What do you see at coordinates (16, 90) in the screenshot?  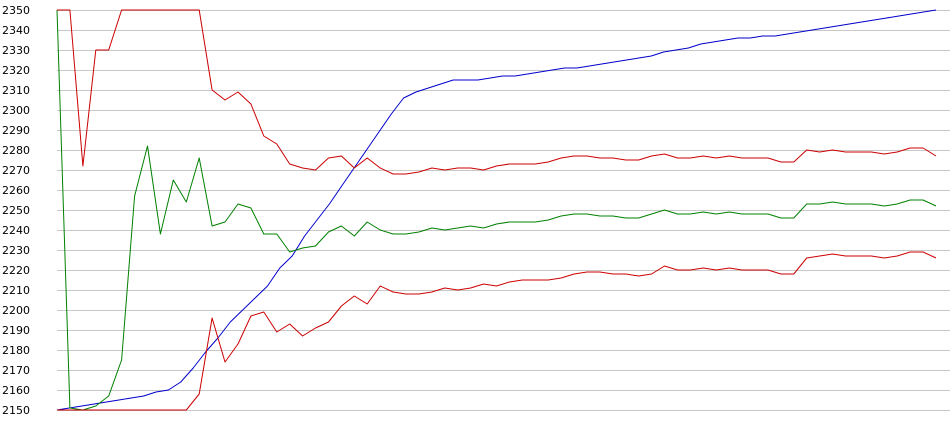 I see `y-tick-label: 2310` at bounding box center [16, 90].